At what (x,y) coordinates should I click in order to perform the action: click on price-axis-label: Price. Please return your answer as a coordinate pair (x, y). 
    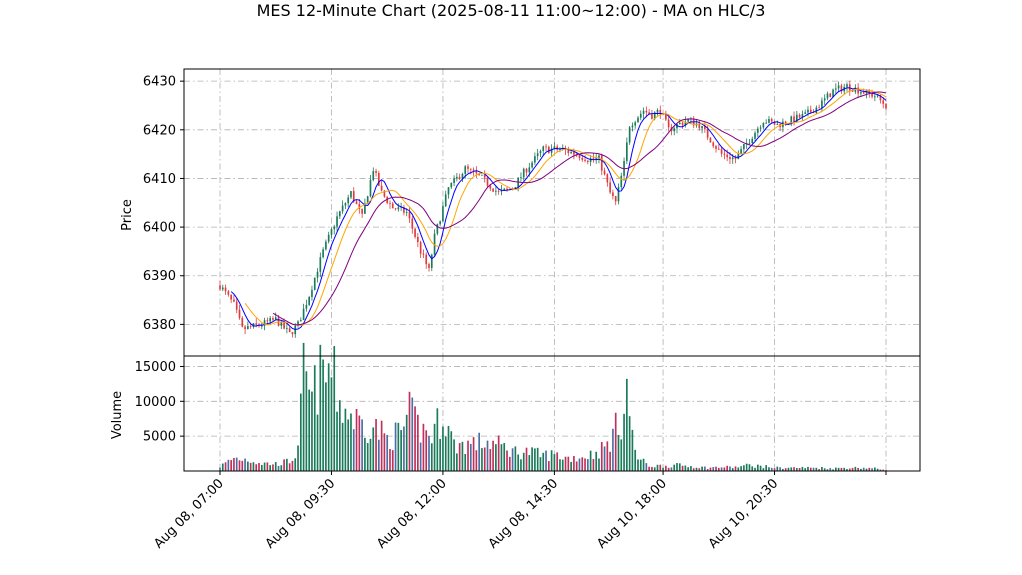
    Looking at the image, I should click on (127, 215).